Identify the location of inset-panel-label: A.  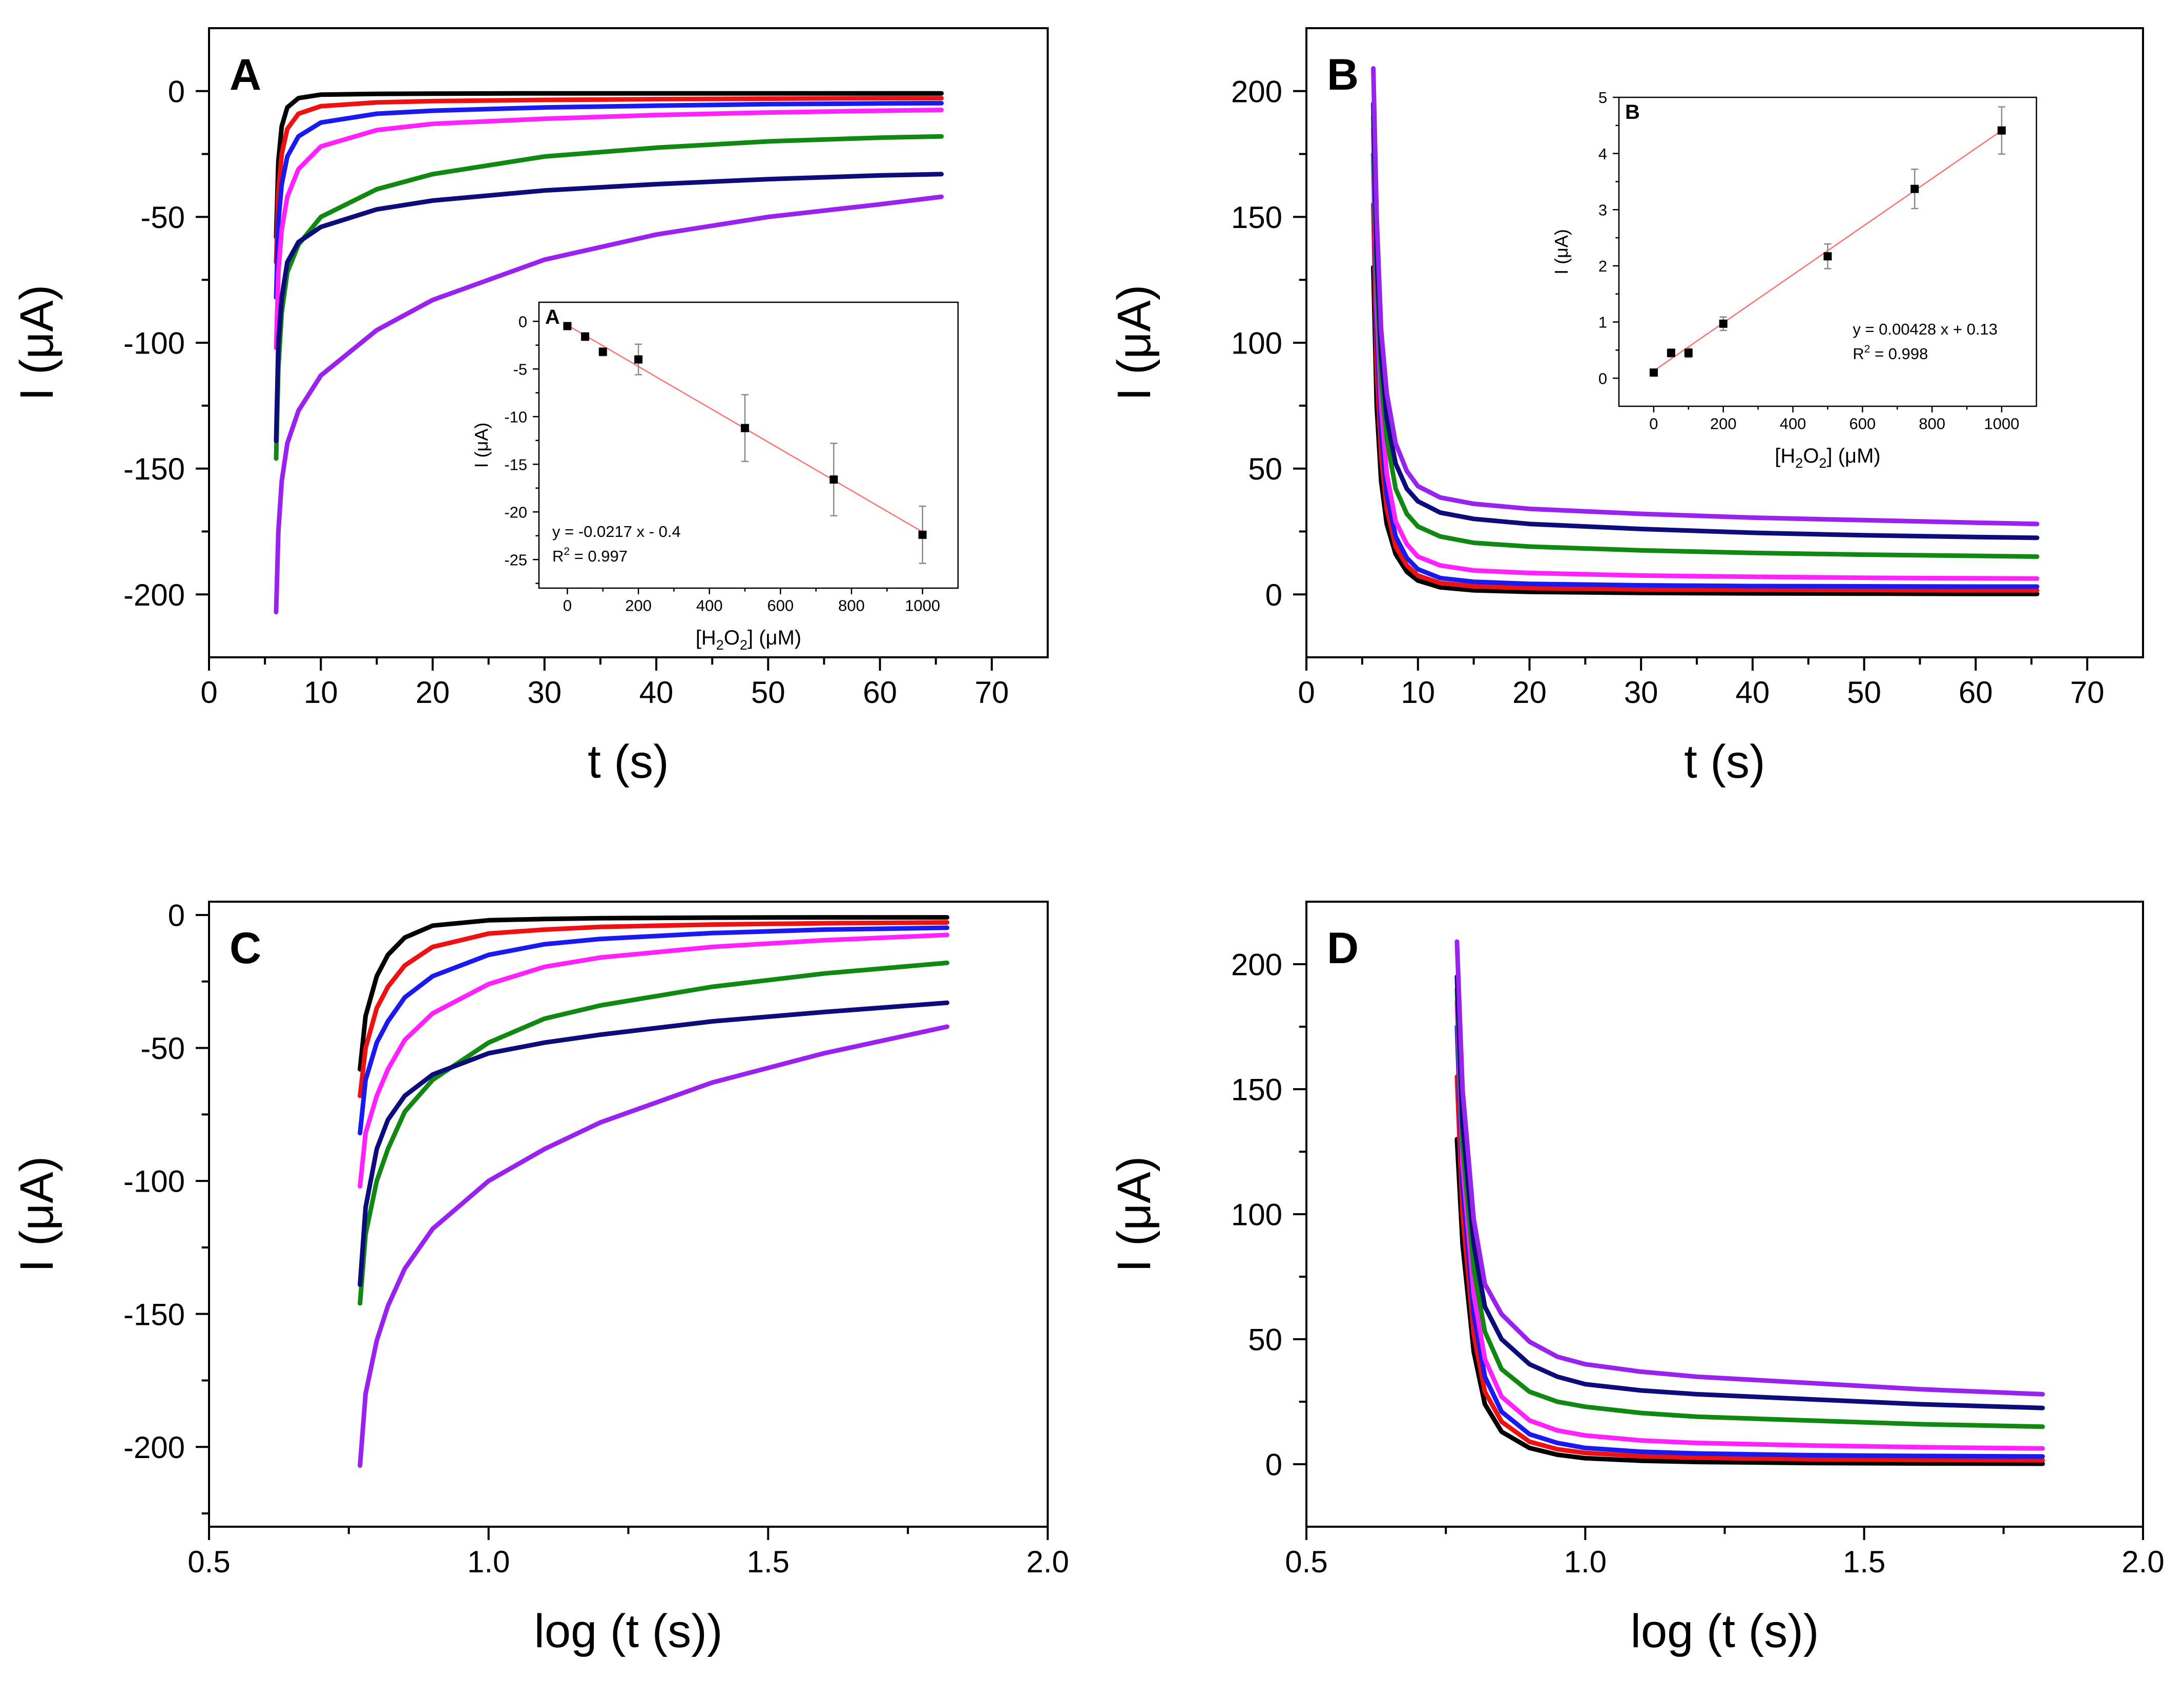
(552, 317).